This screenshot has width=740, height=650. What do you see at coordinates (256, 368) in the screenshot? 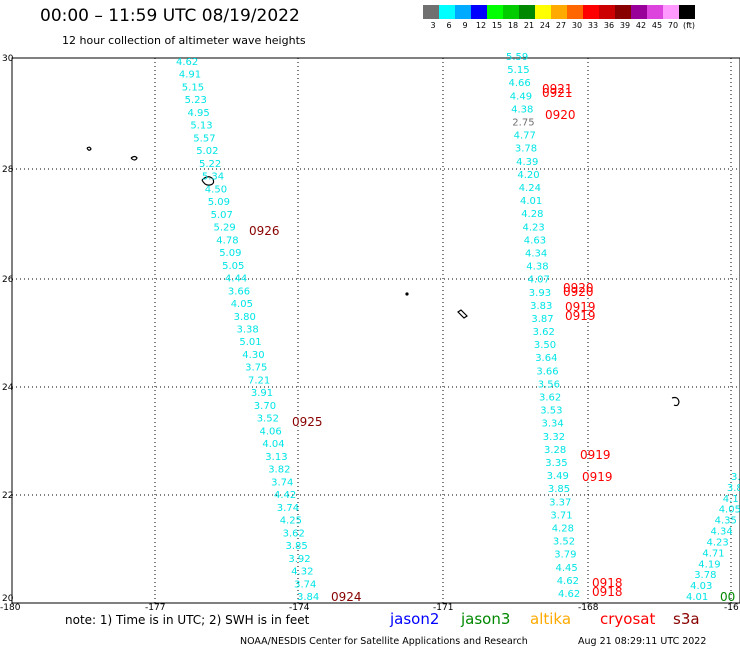
I see `wave-height-label: 3.75` at bounding box center [256, 368].